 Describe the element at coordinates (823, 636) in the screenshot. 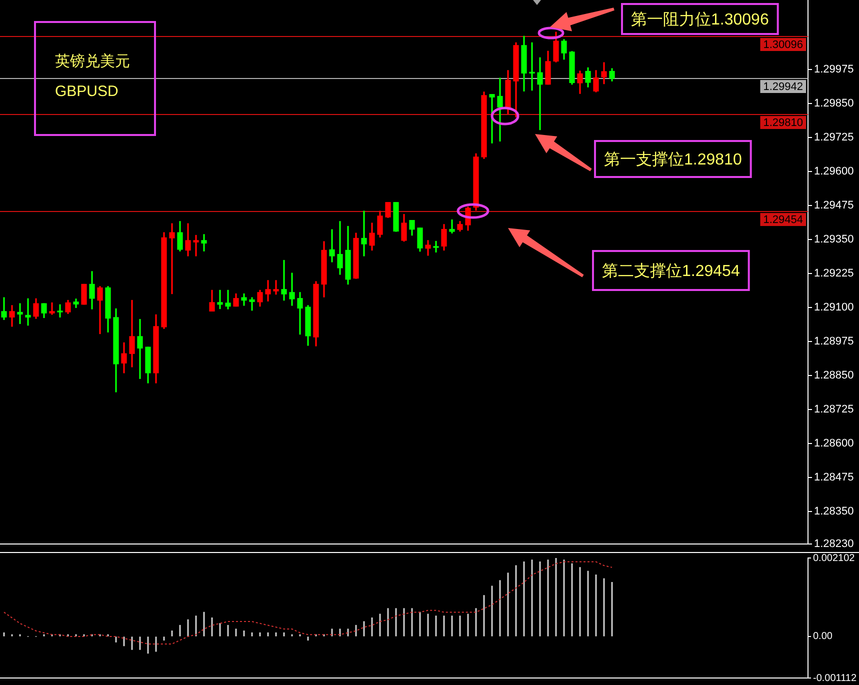

I see `y-tick-label: 0.00` at that location.